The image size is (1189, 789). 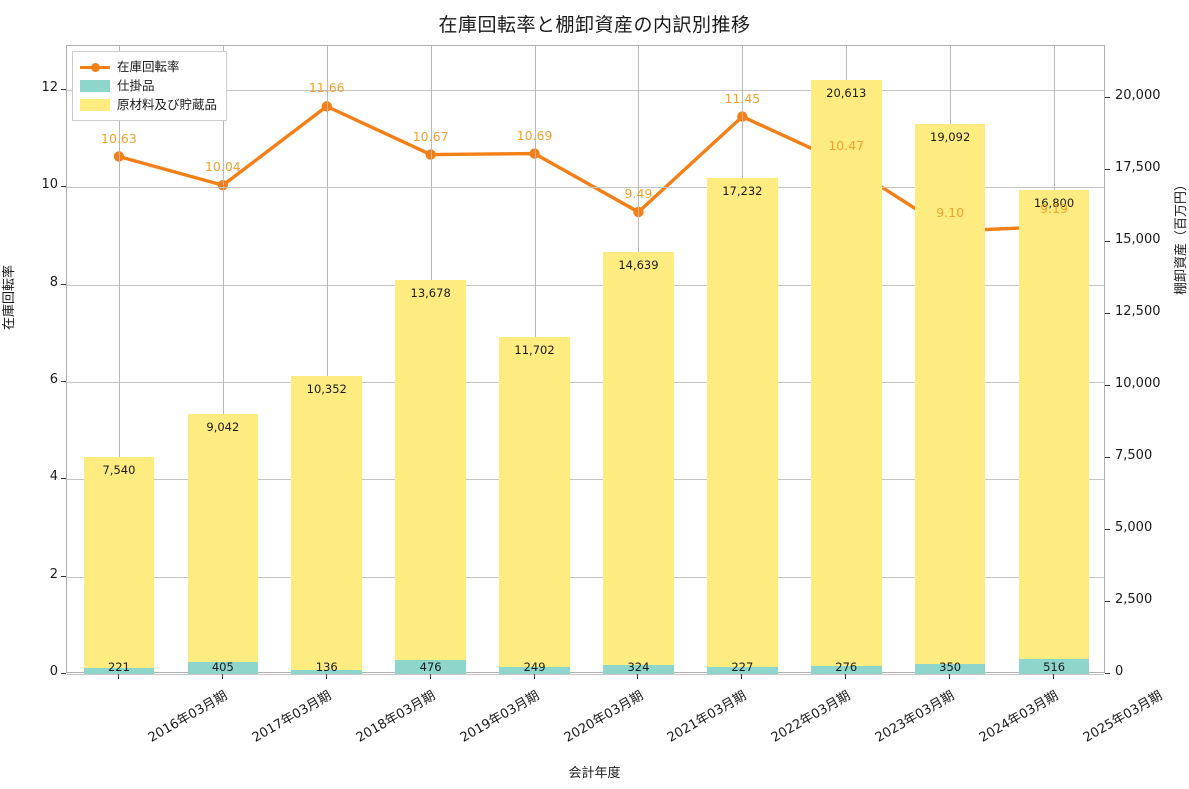 What do you see at coordinates (1119, 671) in the screenshot?
I see `right-axis-tick-label: 0` at bounding box center [1119, 671].